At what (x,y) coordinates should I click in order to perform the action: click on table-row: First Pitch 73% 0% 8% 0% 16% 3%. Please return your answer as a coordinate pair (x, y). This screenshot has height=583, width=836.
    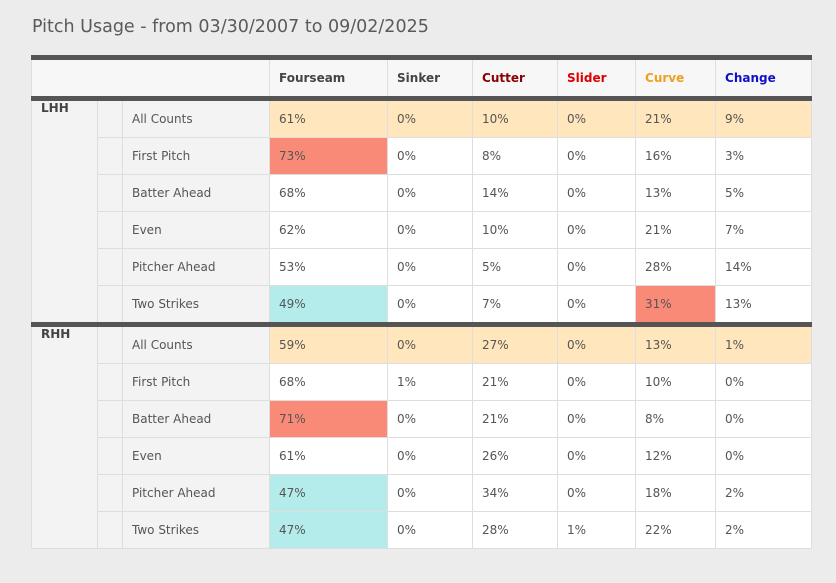
    Looking at the image, I should click on (422, 156).